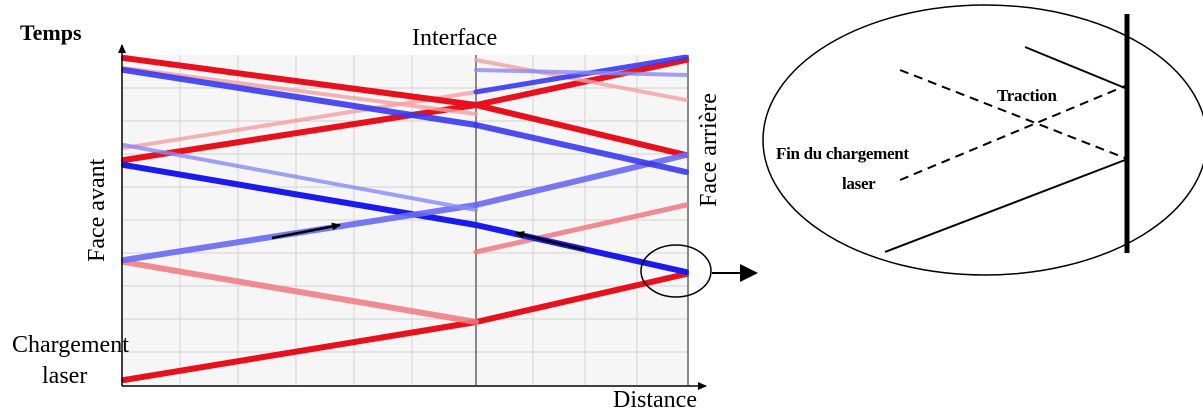 This screenshot has height=417, width=1203. What do you see at coordinates (676, 271) in the screenshot?
I see `zoom-circle-icon` at bounding box center [676, 271].